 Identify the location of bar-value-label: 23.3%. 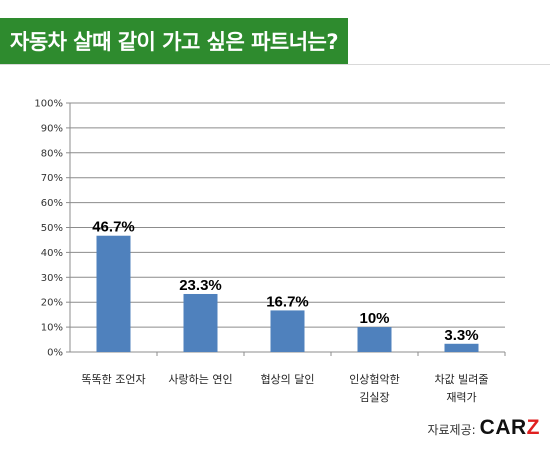
(200, 285).